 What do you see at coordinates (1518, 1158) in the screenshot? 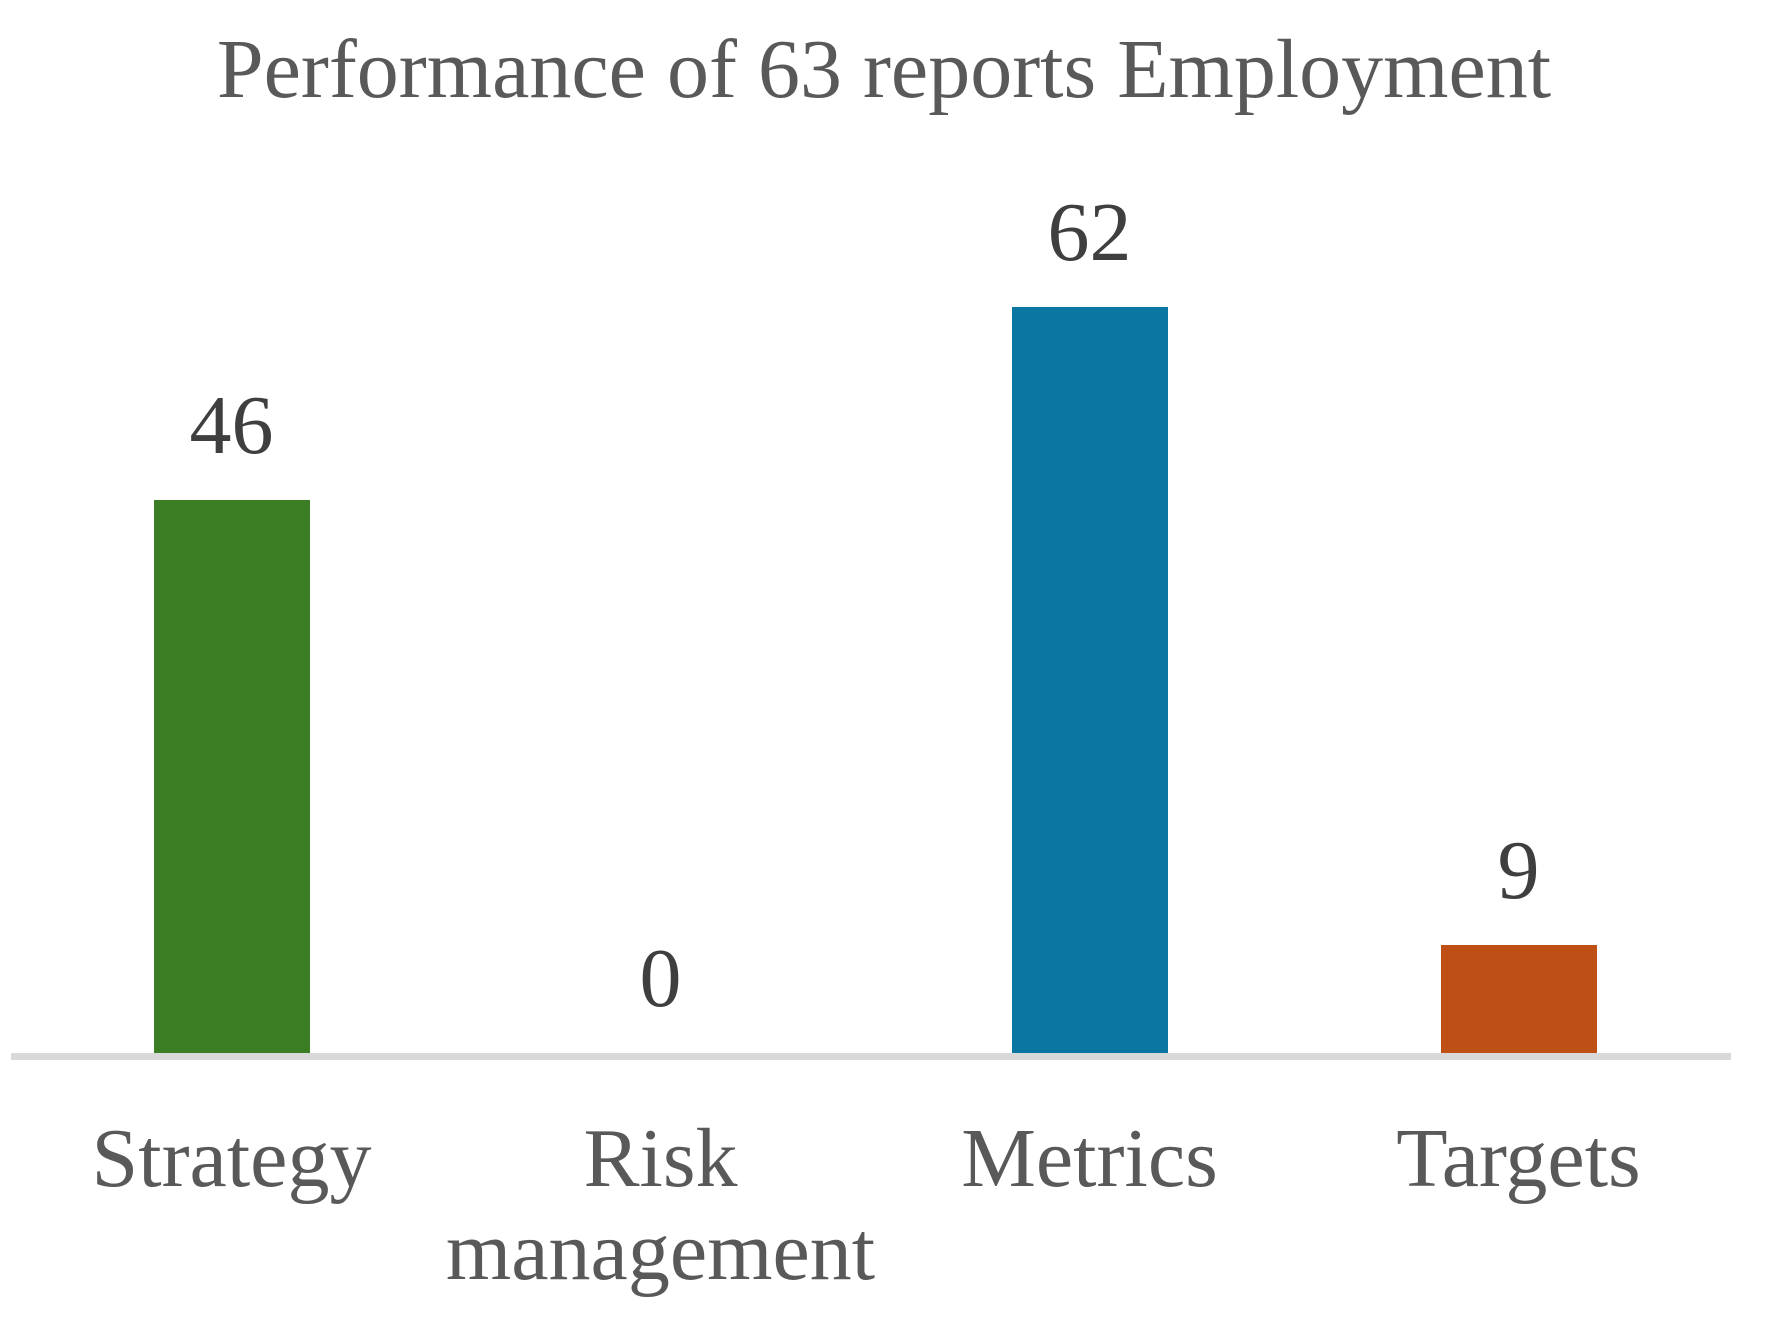
I see `category-label-targets: Targets` at bounding box center [1518, 1158].